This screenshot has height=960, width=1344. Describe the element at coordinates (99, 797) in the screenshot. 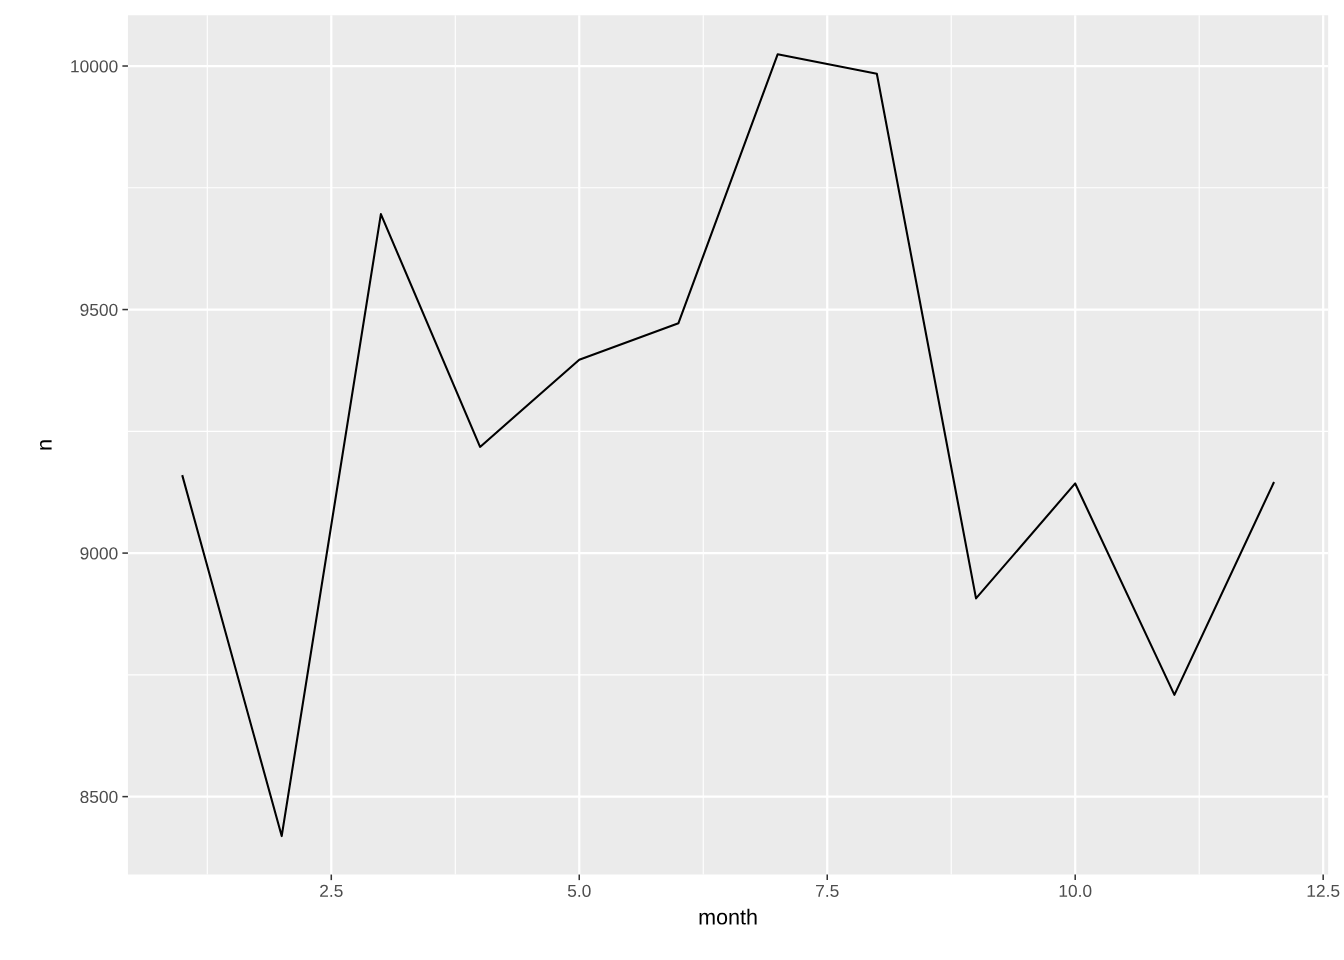

I see `y-tick-label: 8500` at that location.